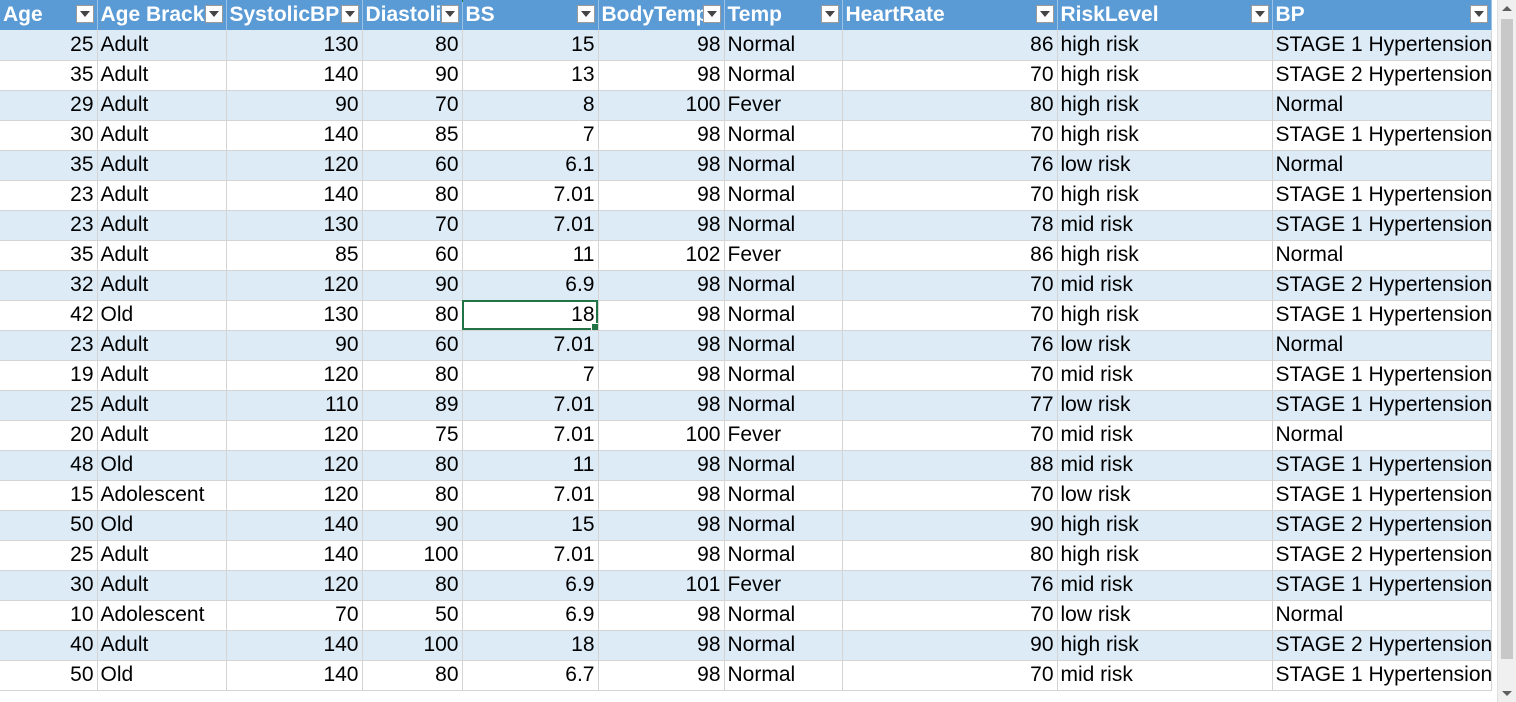 The image size is (1516, 702). Describe the element at coordinates (49, 435) in the screenshot. I see `cell-age: 20` at that location.